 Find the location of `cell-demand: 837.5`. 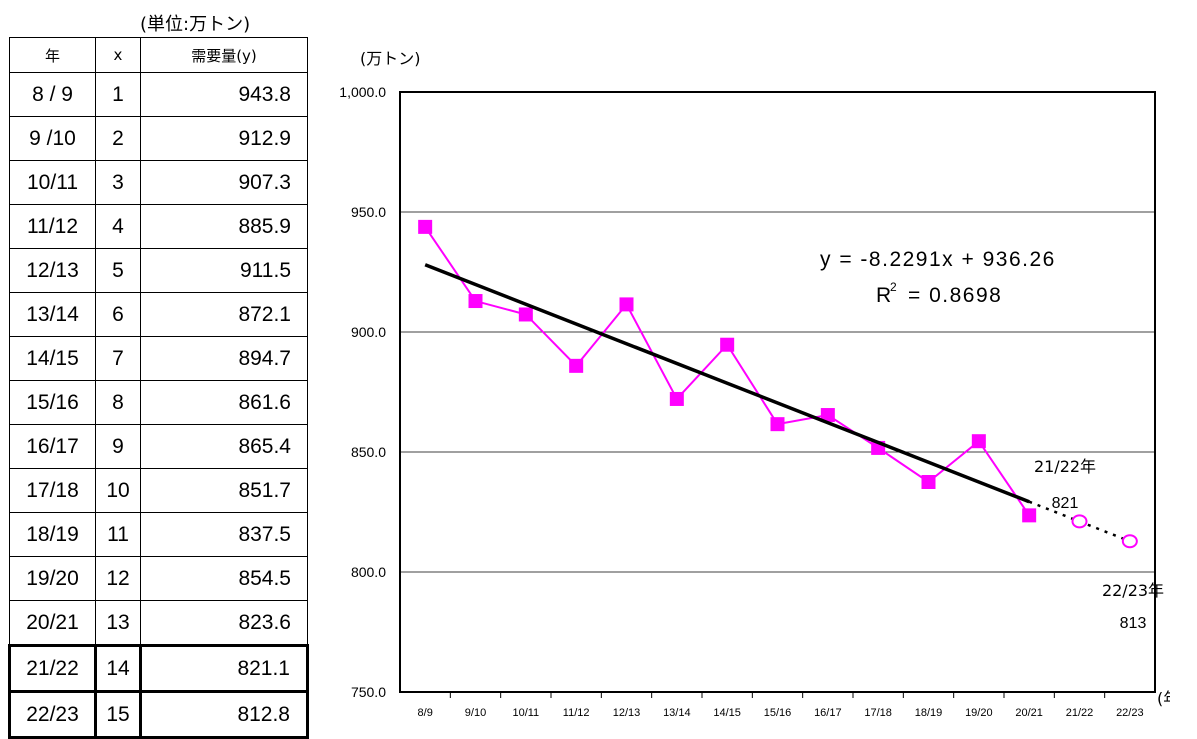

cell-demand: 837.5 is located at coordinates (224, 534).